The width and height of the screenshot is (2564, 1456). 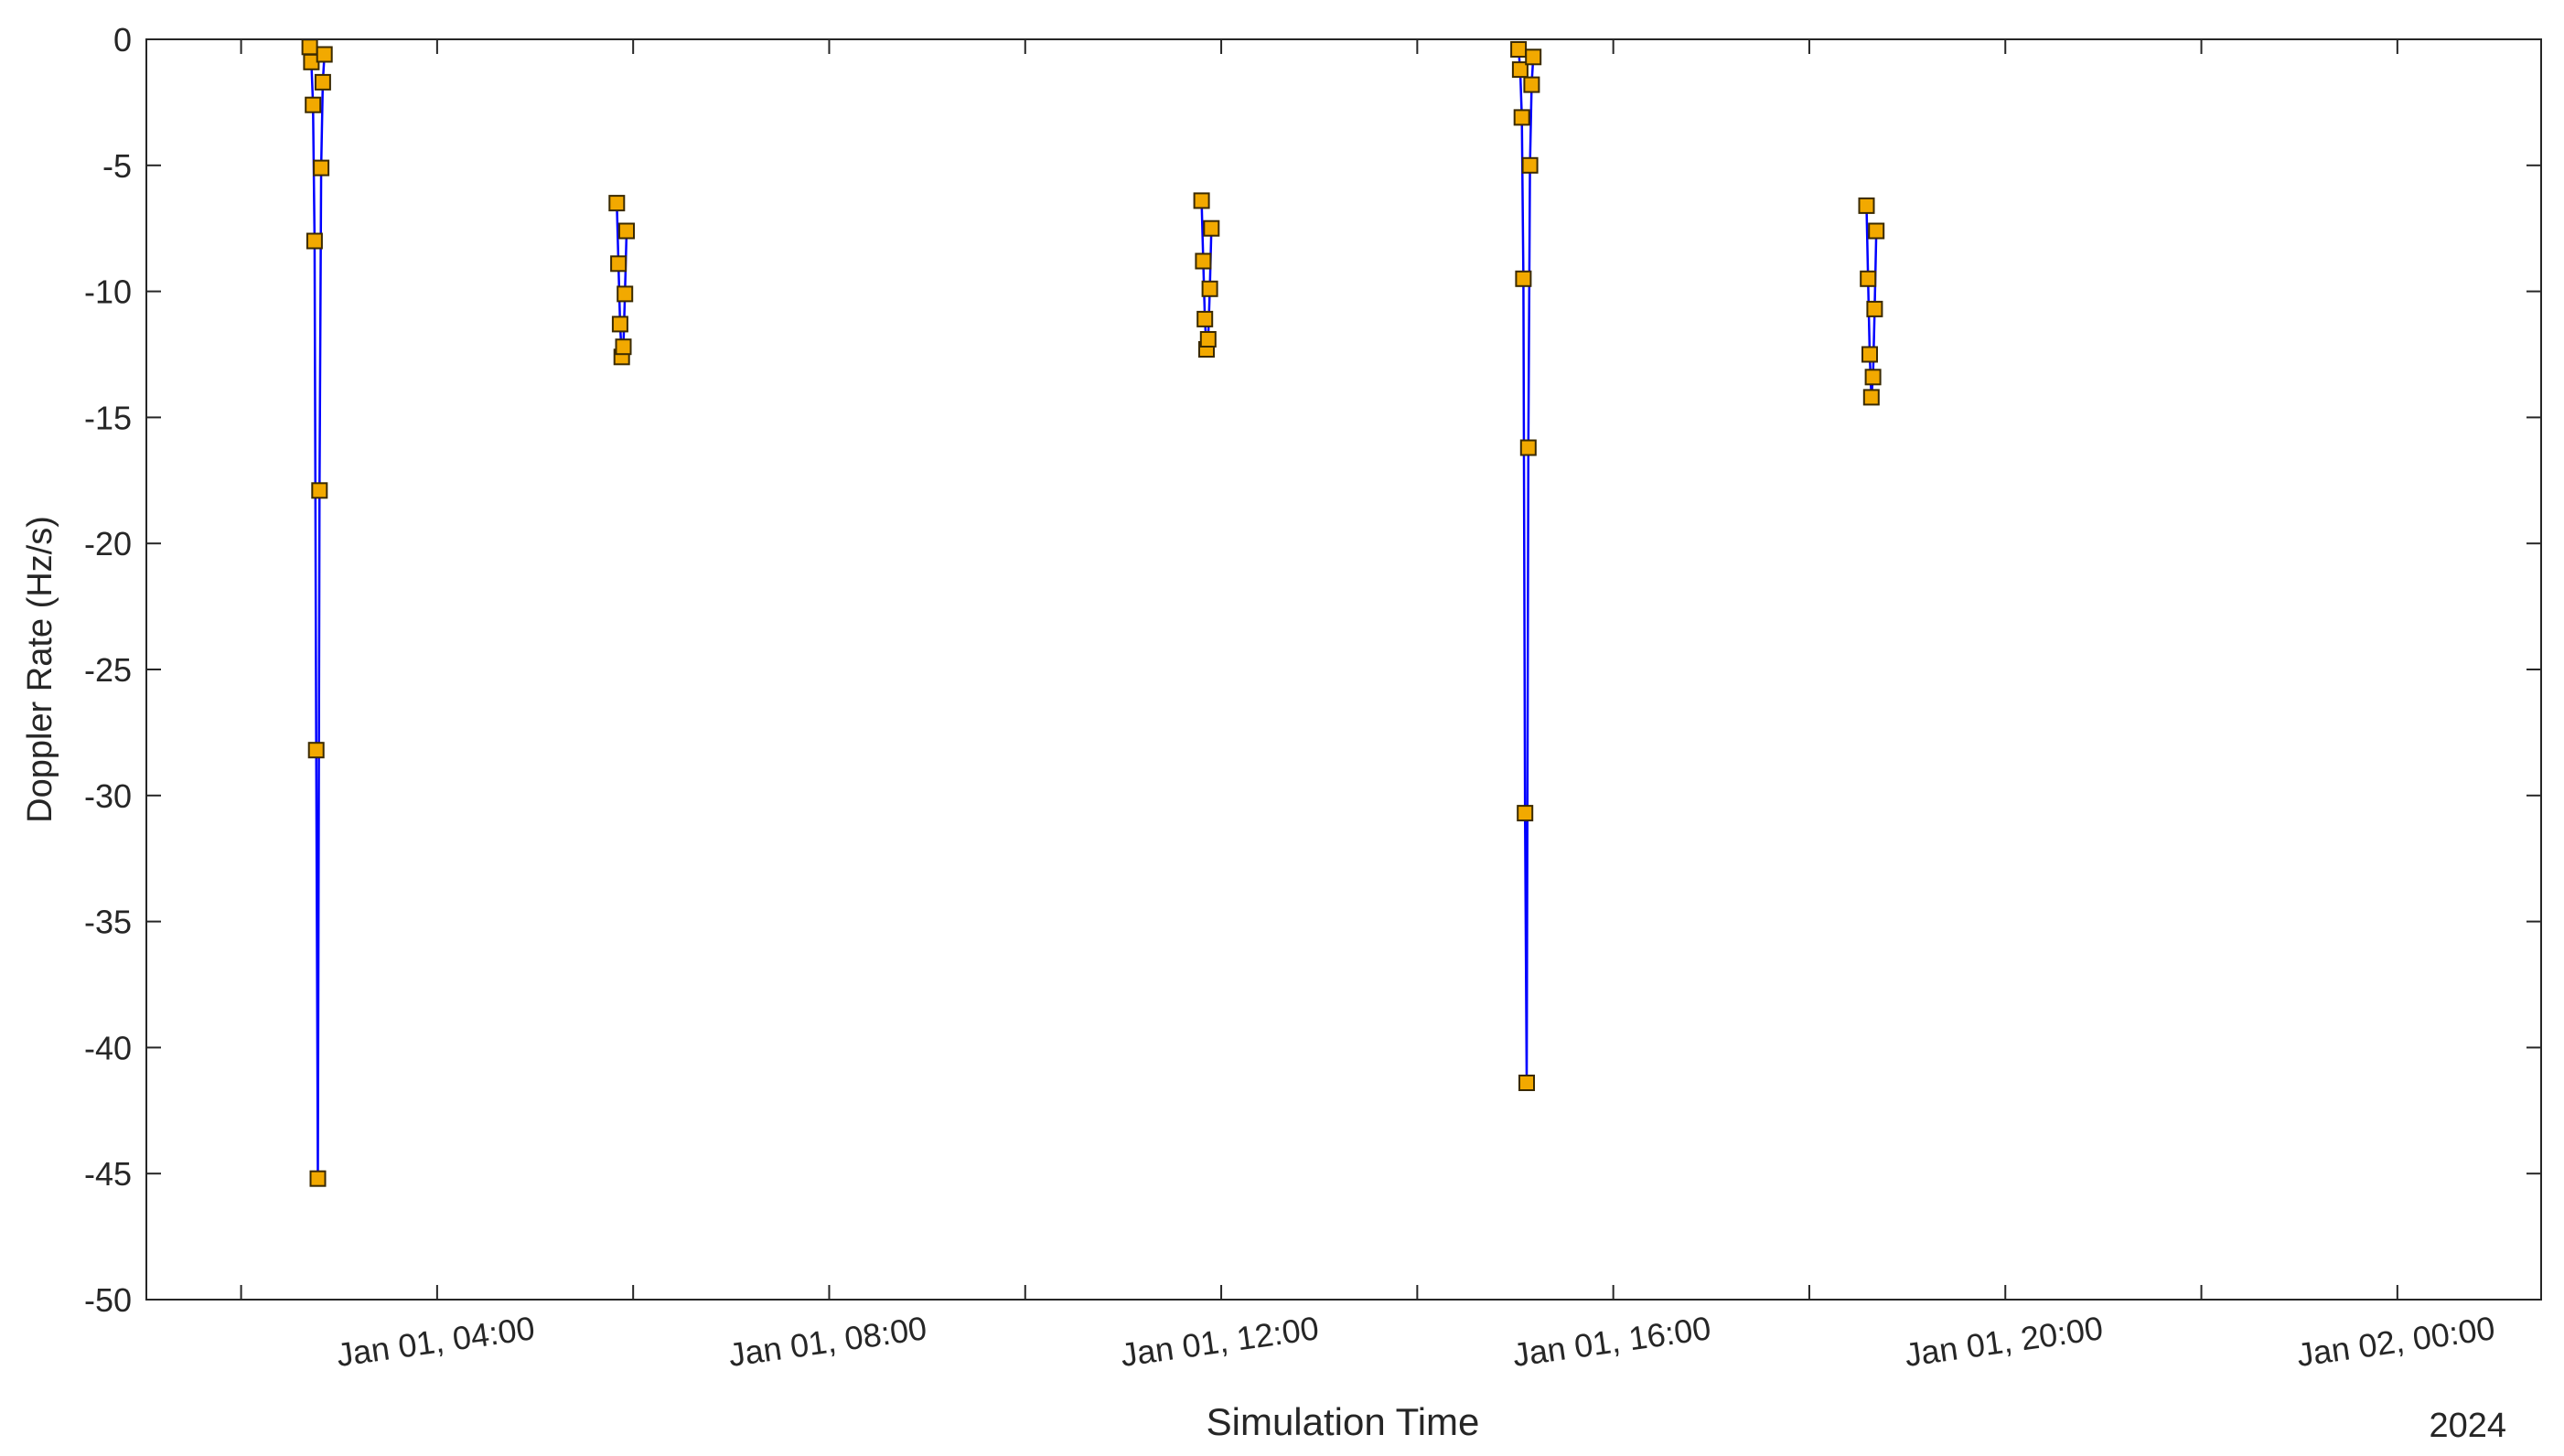 What do you see at coordinates (117, 166) in the screenshot?
I see `y-tick-label: -5` at bounding box center [117, 166].